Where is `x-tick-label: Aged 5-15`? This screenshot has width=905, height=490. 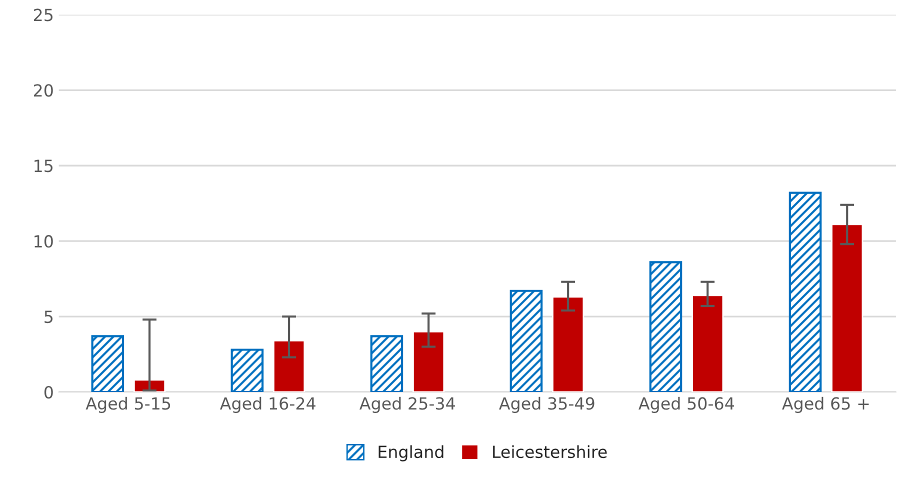 x-tick-label: Aged 5-15 is located at coordinates (128, 404).